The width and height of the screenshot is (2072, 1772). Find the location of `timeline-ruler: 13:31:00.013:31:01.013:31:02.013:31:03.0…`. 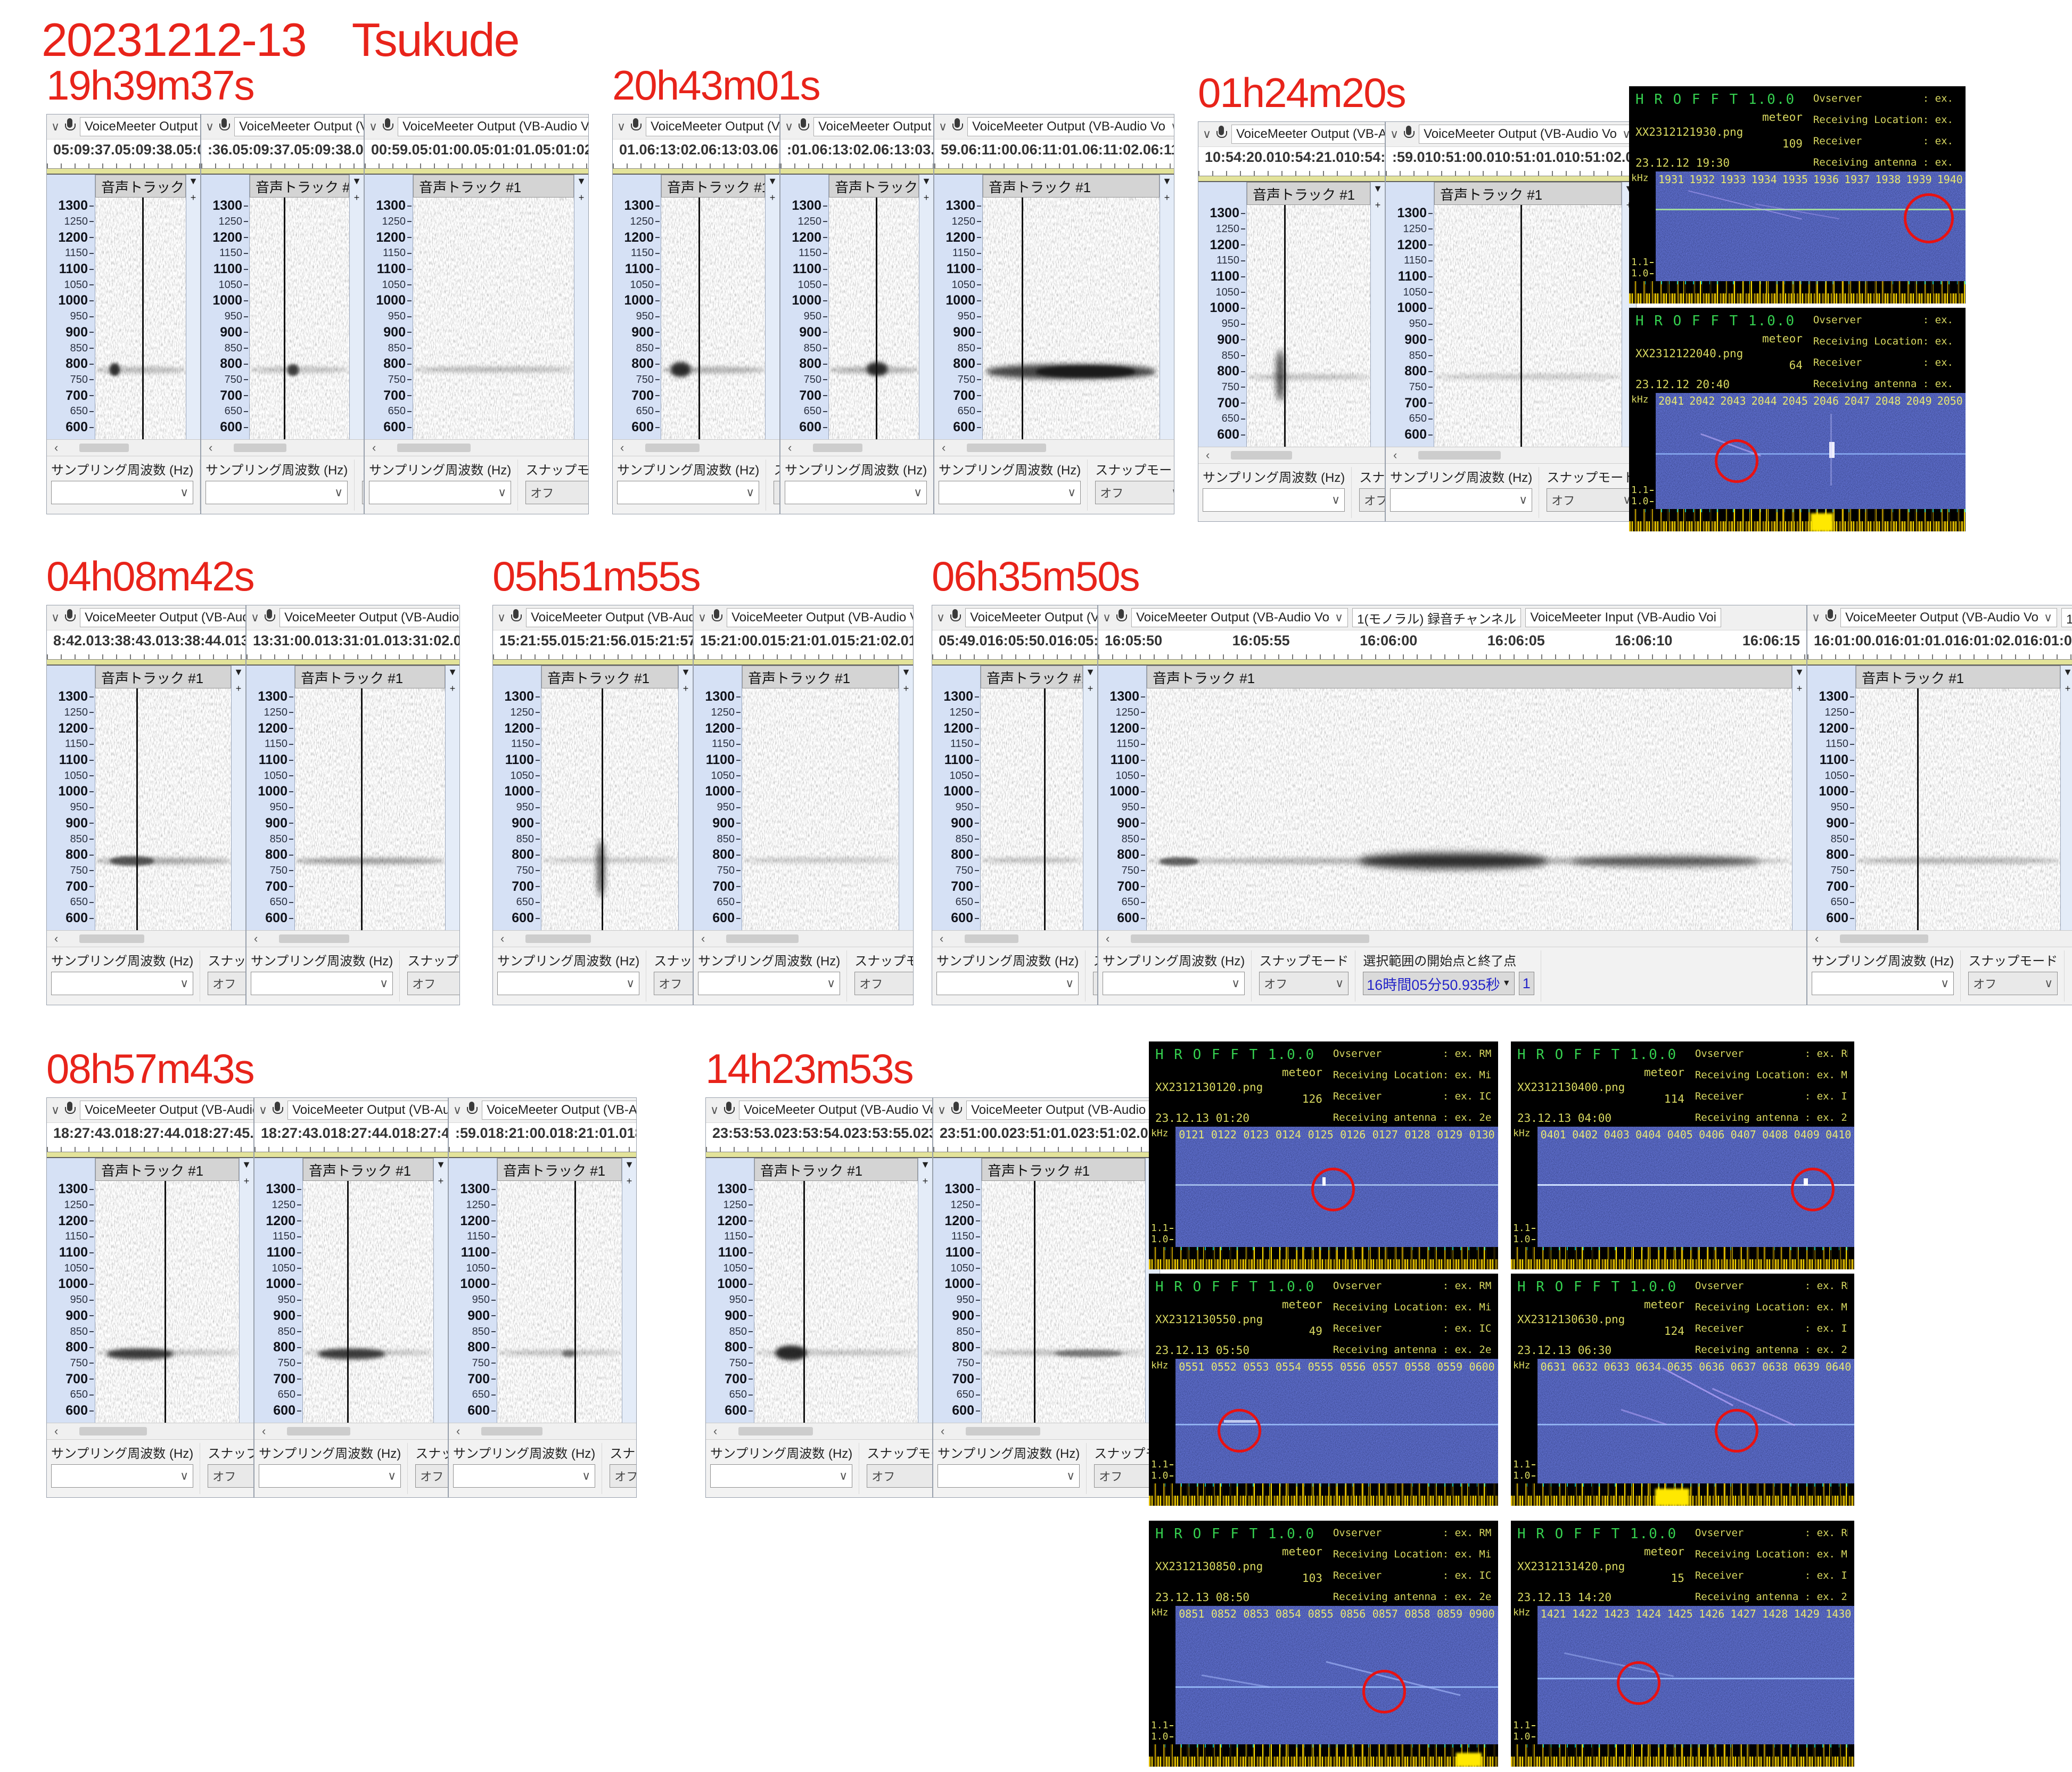

timeline-ruler: 13:31:00.013:31:01.013:31:02.013:31:03.0… is located at coordinates (352, 645).